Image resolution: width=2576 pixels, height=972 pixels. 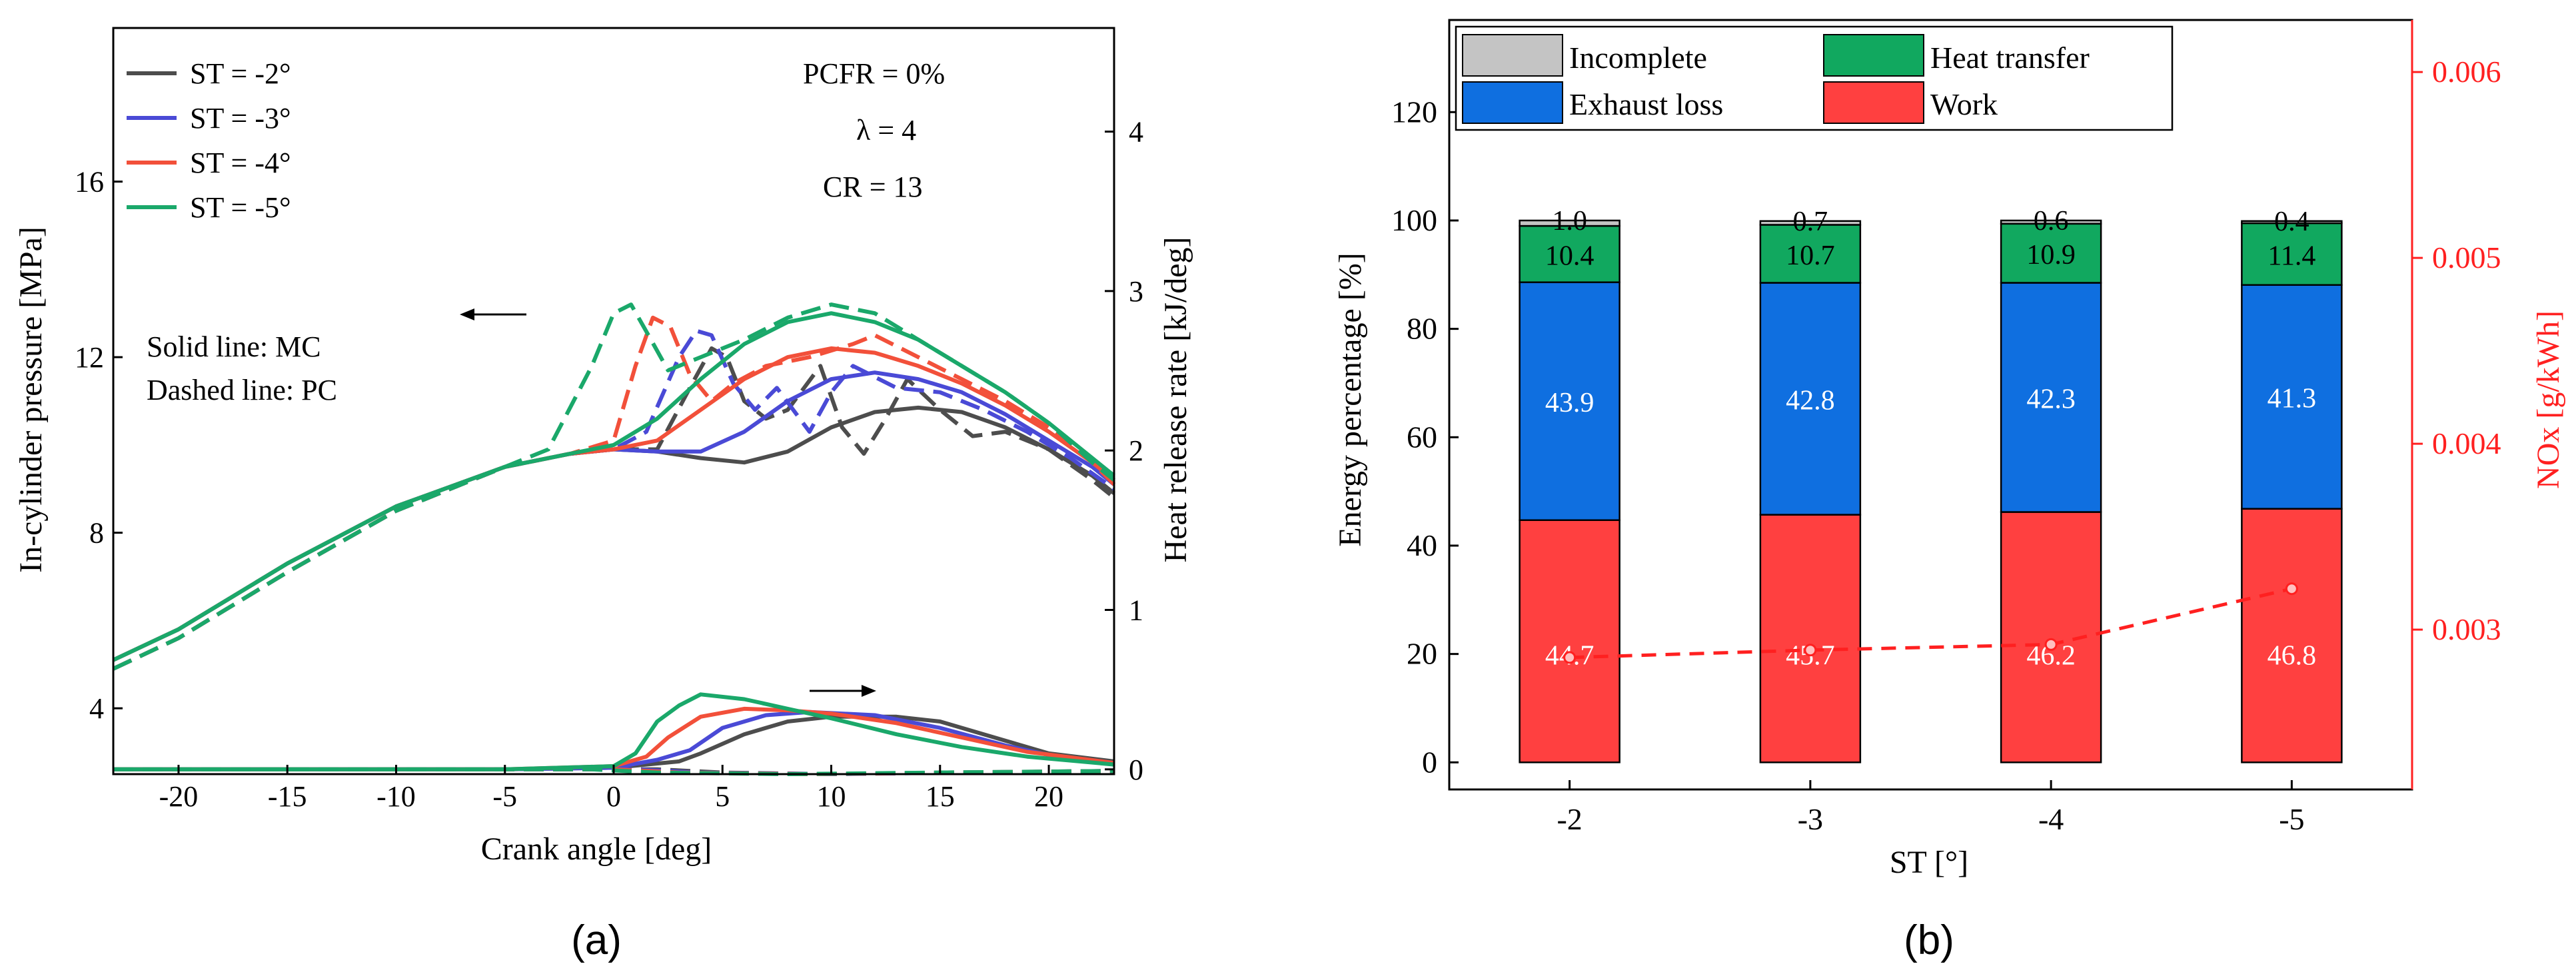 I want to click on nox-line, so click(x=1931, y=624).